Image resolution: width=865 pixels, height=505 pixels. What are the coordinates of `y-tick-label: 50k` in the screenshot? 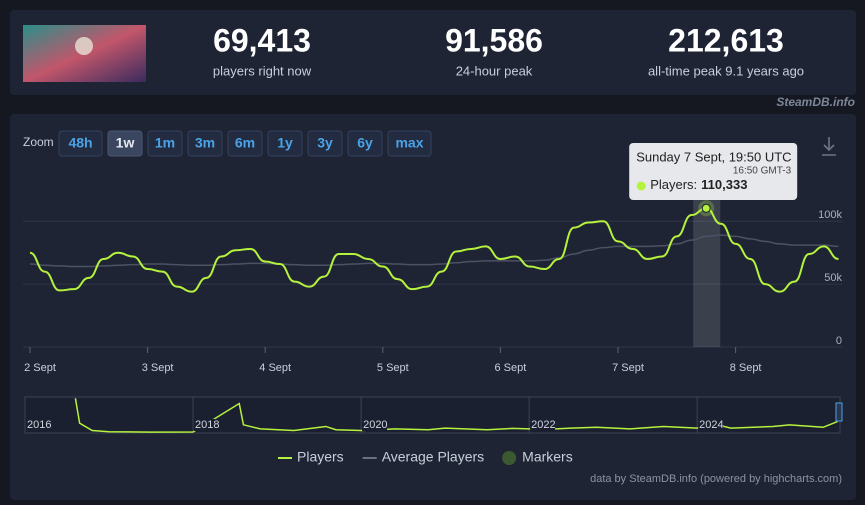 It's located at (833, 278).